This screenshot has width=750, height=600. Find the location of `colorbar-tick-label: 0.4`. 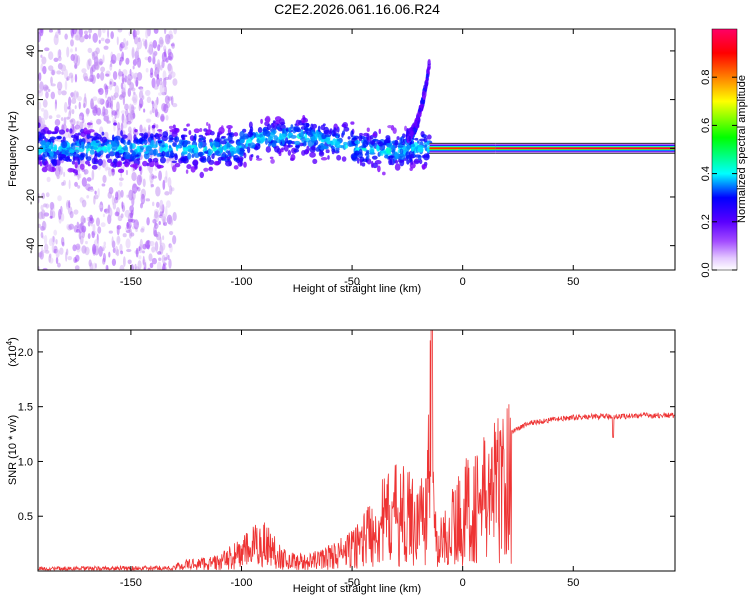

colorbar-tick-label: 0.4 is located at coordinates (706, 173).